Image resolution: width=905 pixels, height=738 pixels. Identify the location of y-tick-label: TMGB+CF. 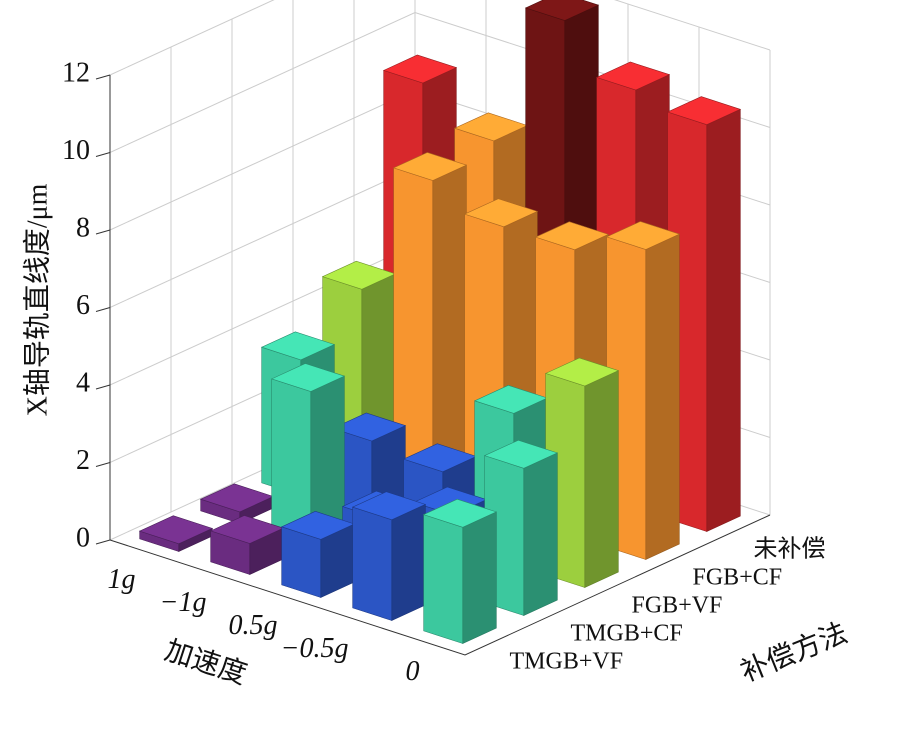
(627, 634).